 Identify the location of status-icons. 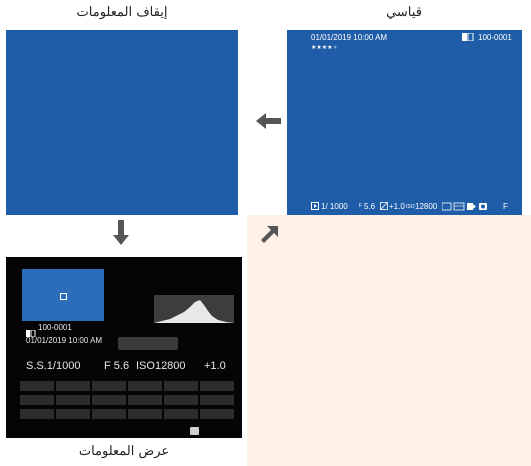
(467, 206).